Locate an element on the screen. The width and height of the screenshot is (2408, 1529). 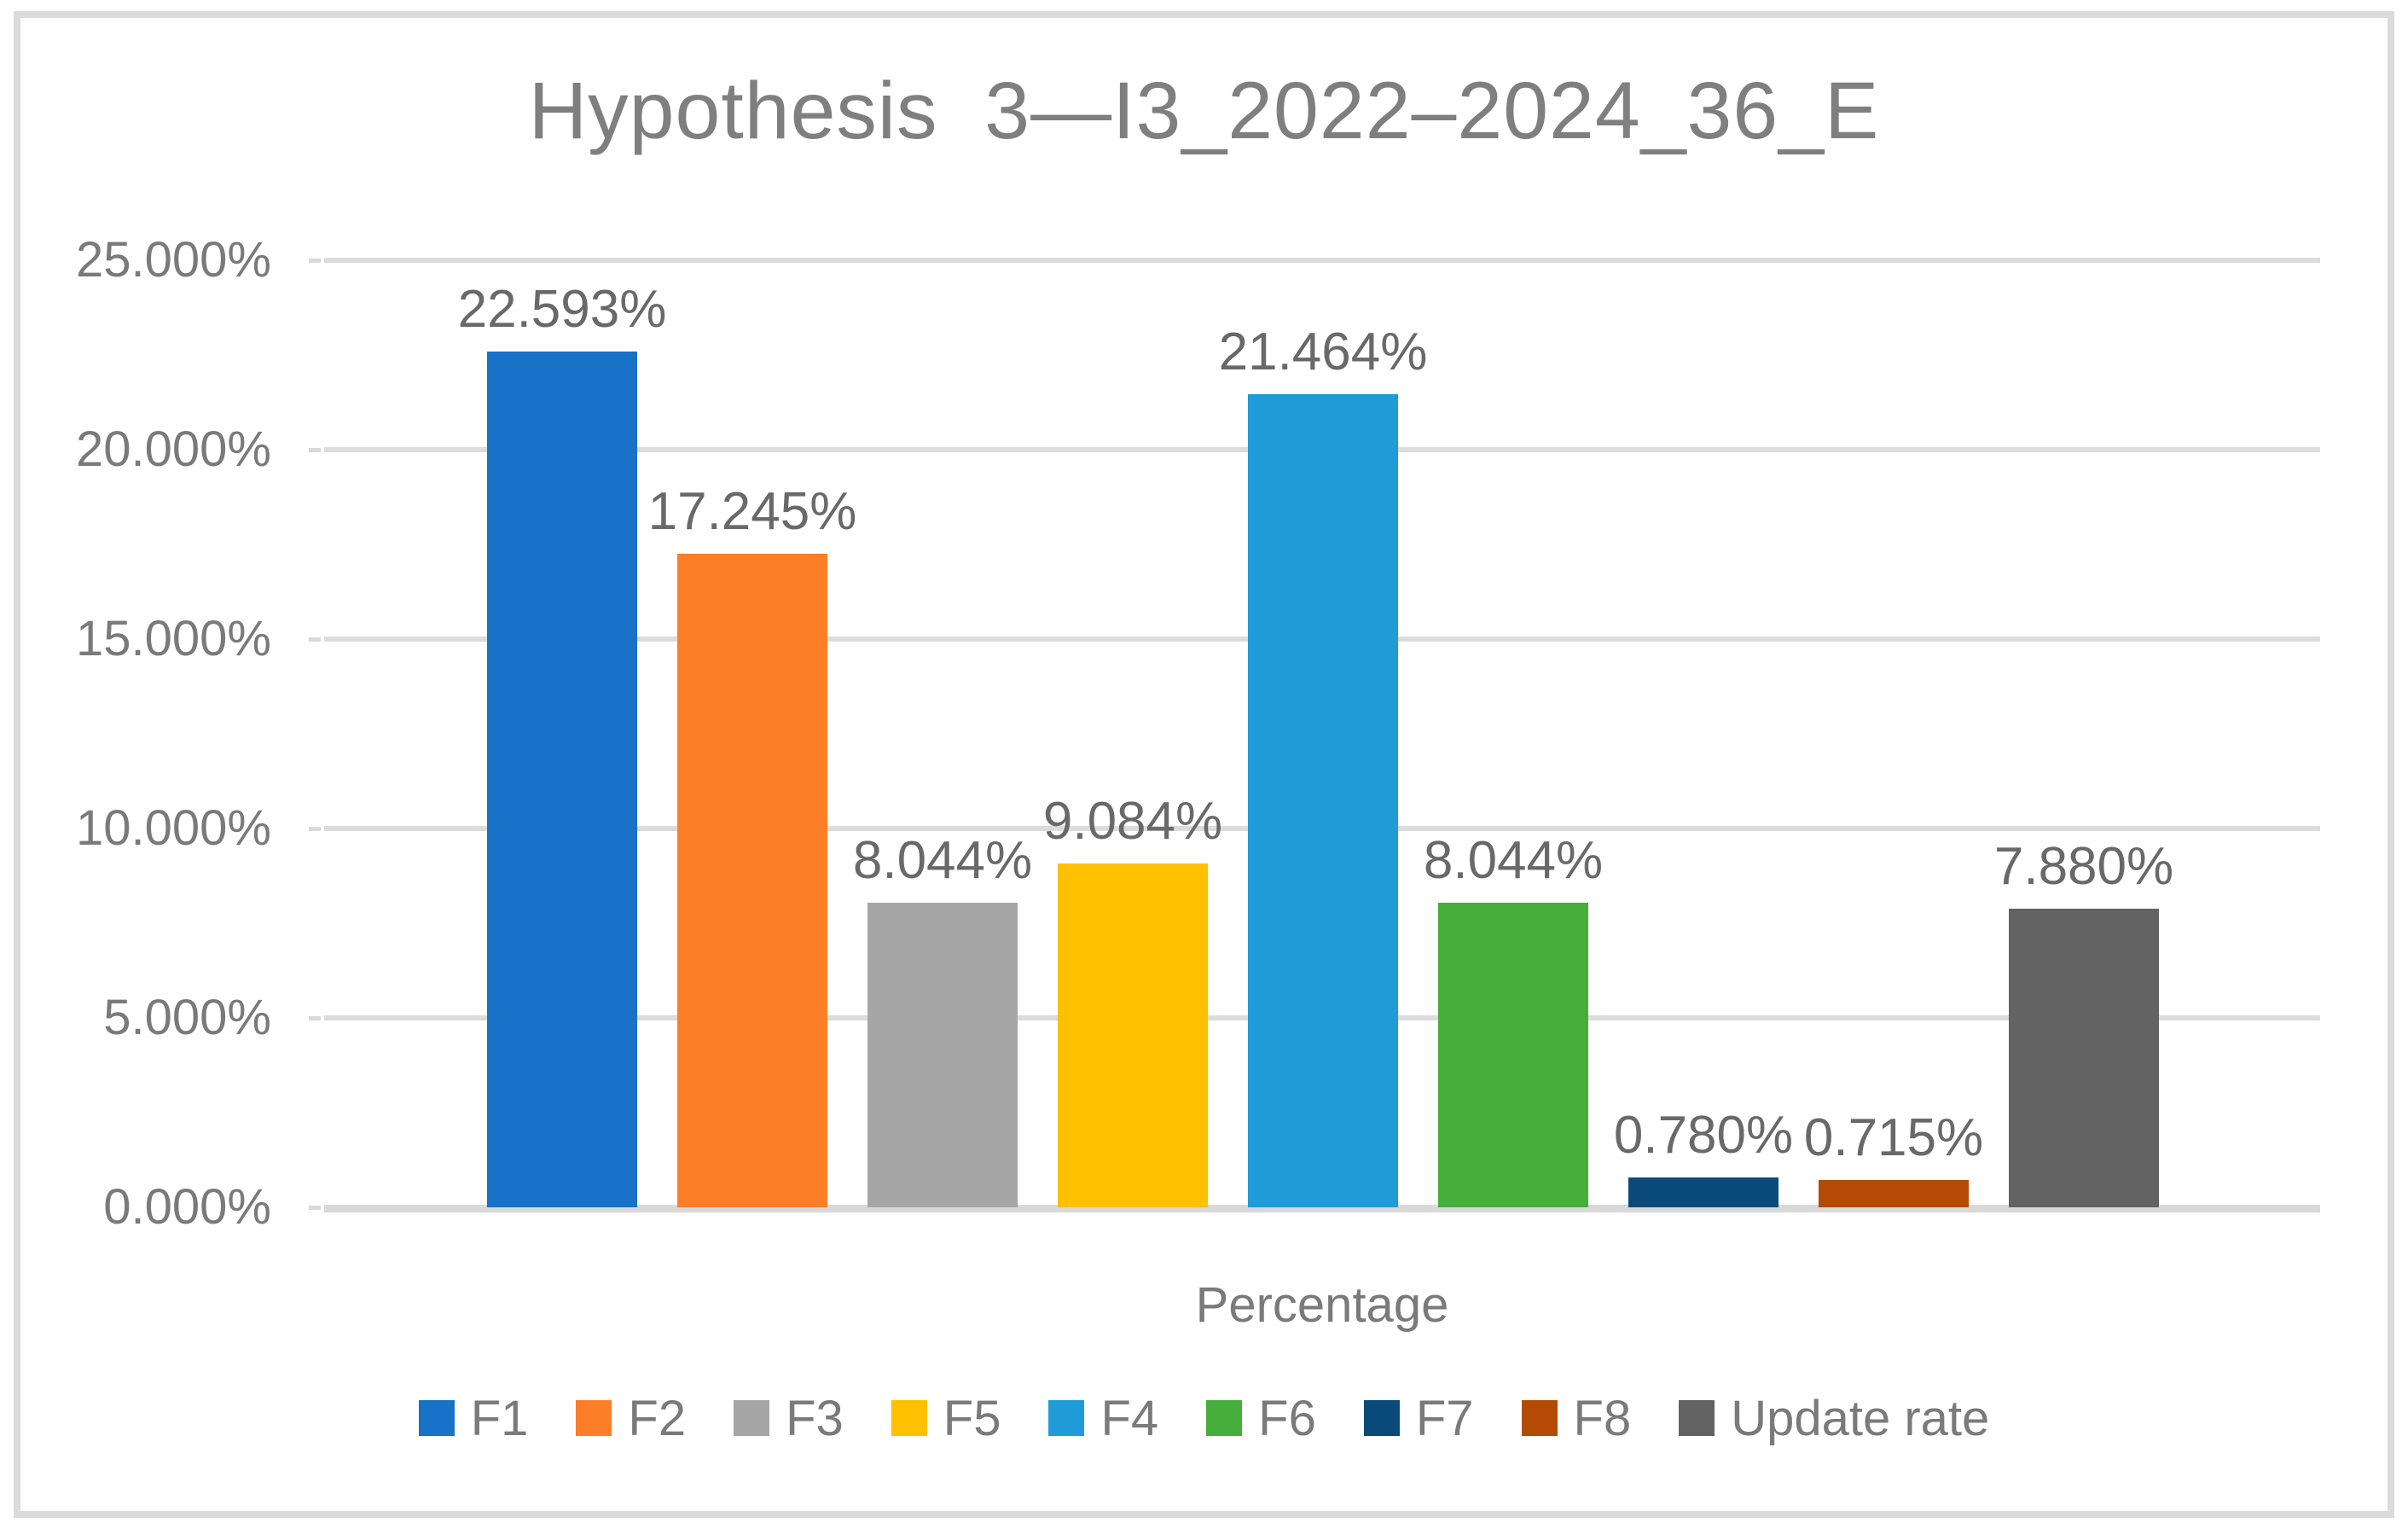
legend-item-f7: F7 is located at coordinates (1418, 1418).